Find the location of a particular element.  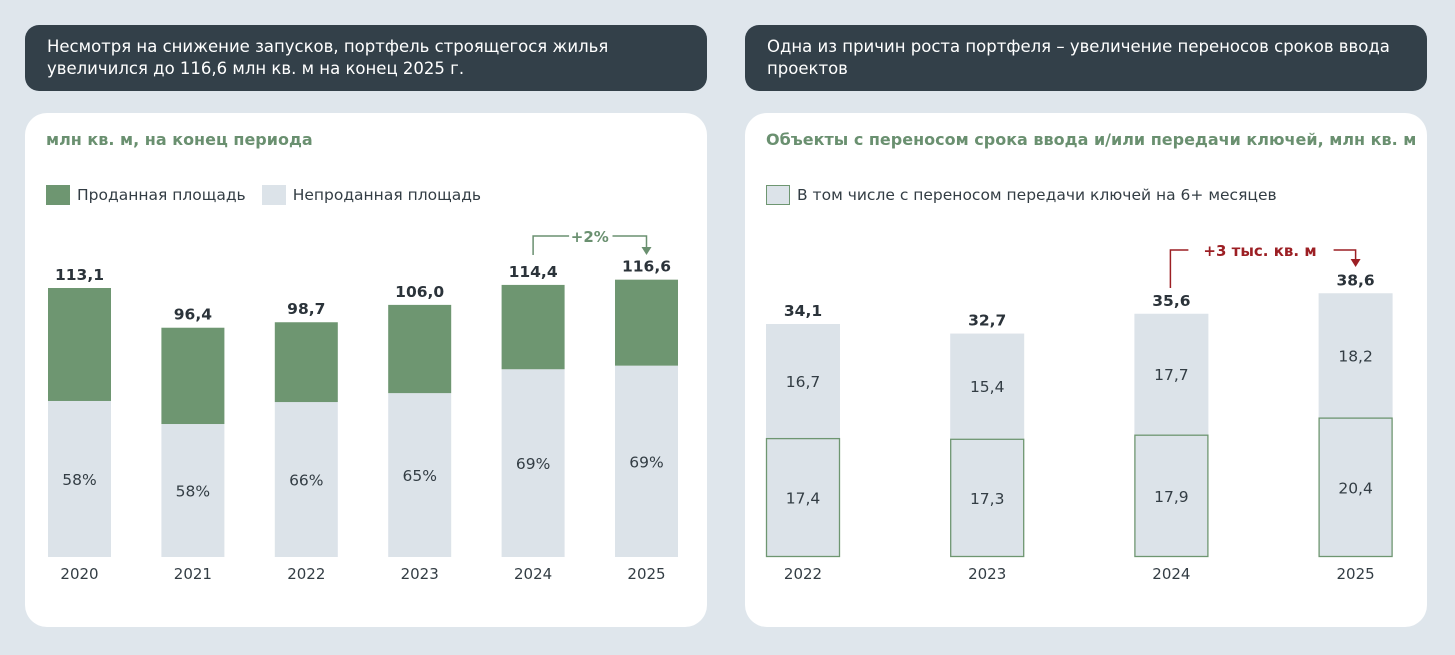

share-label-2025: 69% is located at coordinates (646, 462).